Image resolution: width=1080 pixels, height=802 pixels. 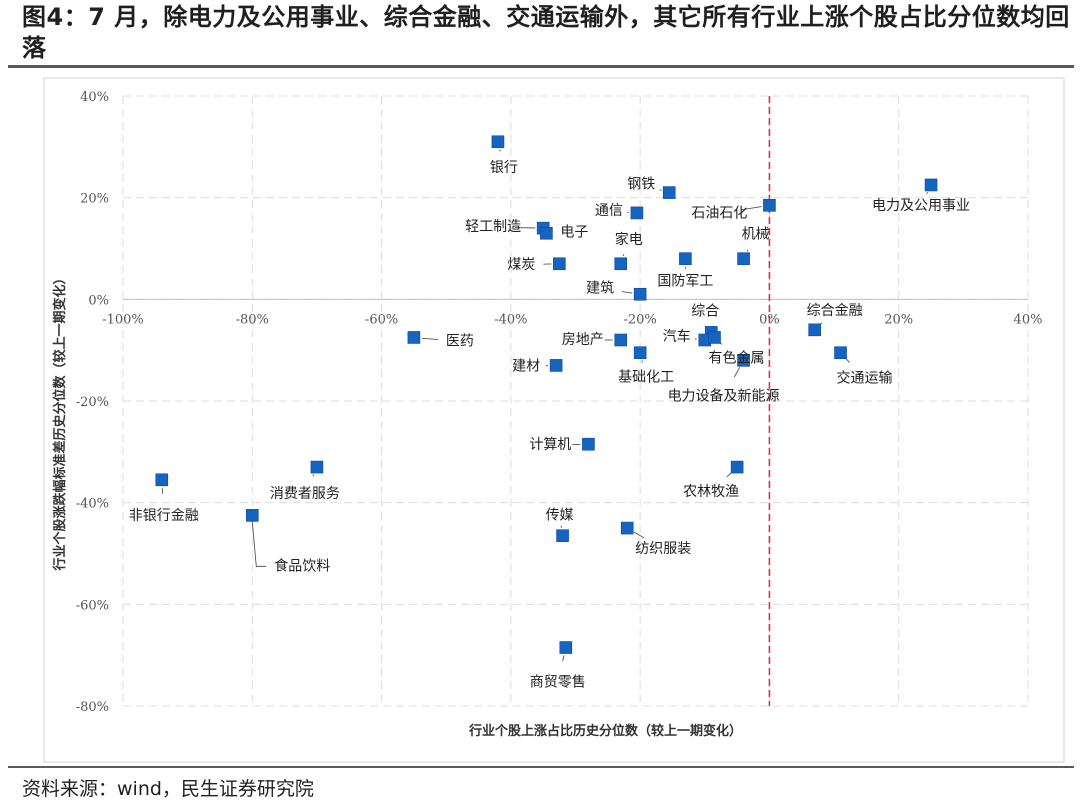 I want to click on point-label: 食品饮料, so click(x=302, y=565).